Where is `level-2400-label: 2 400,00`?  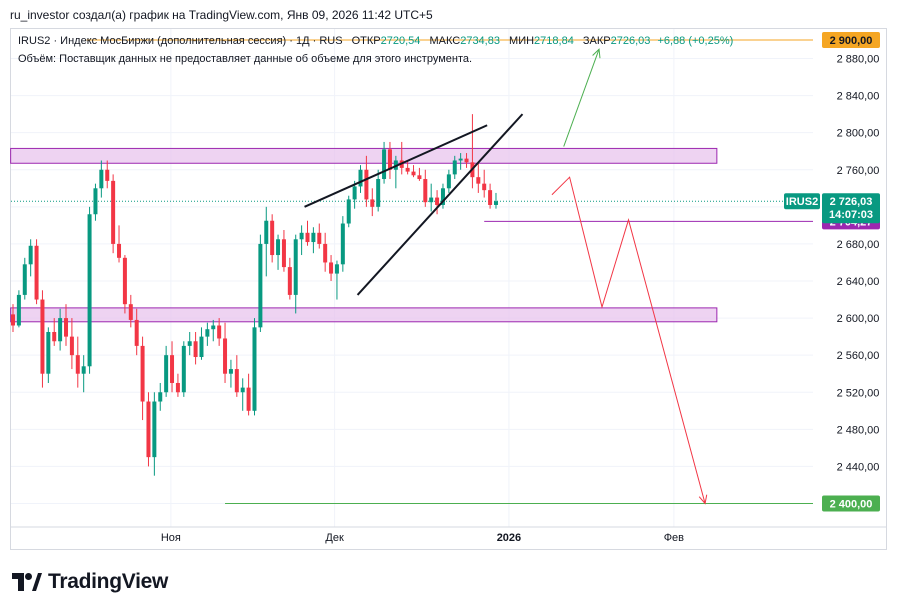 level-2400-label: 2 400,00 is located at coordinates (851, 505).